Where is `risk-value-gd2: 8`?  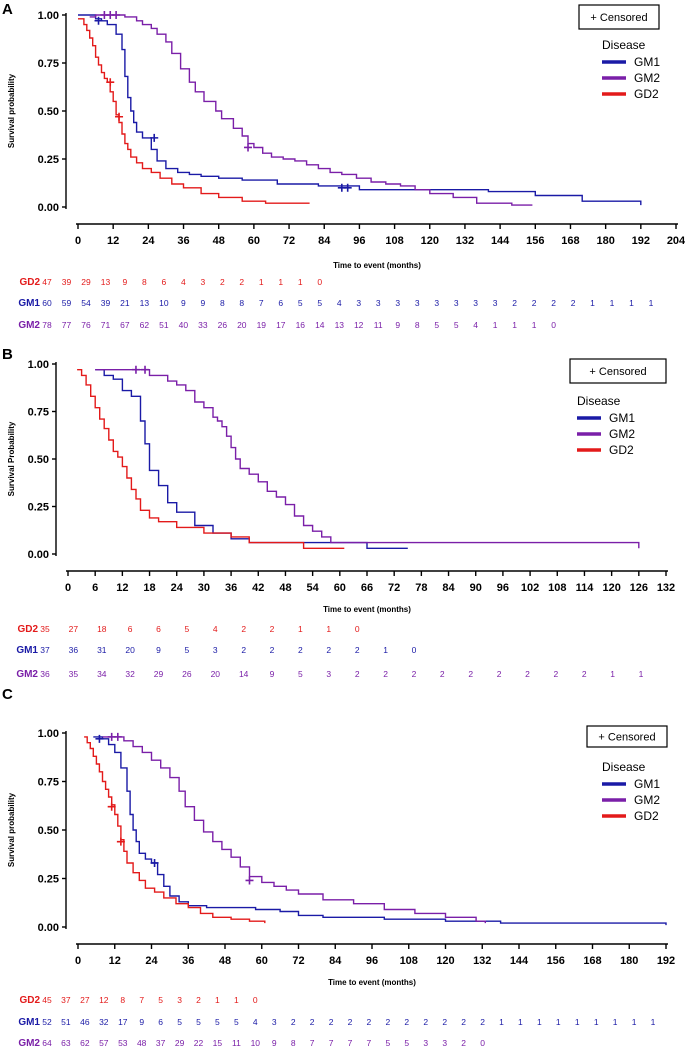
risk-value-gd2: 8 is located at coordinates (122, 1000).